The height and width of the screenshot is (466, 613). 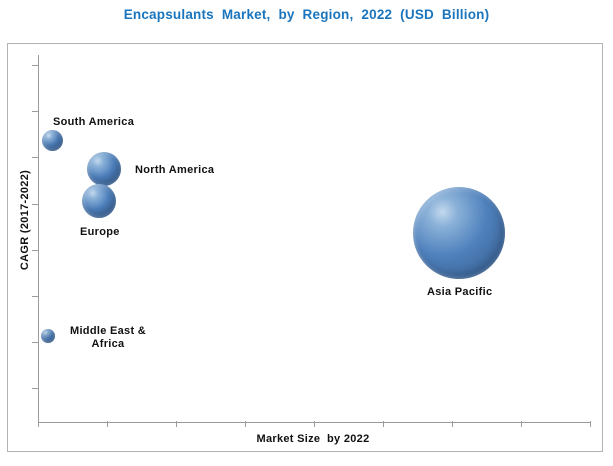 I want to click on x-axis-title: Market Size by 2022, so click(x=313, y=439).